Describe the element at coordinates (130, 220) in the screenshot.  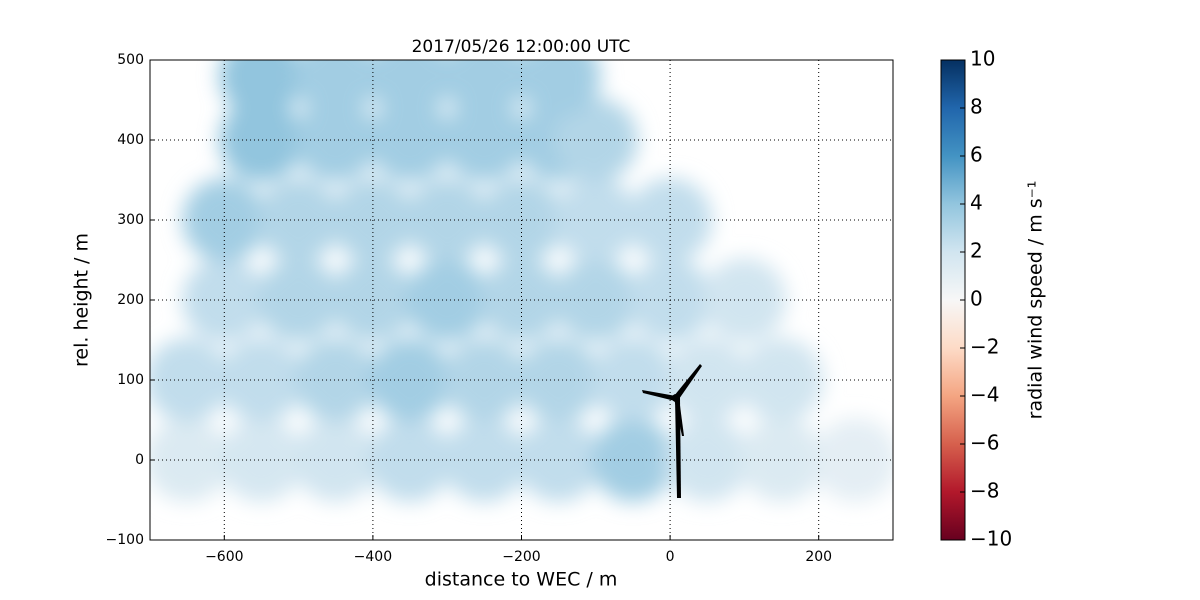
I see `y-tick-label: 300` at that location.